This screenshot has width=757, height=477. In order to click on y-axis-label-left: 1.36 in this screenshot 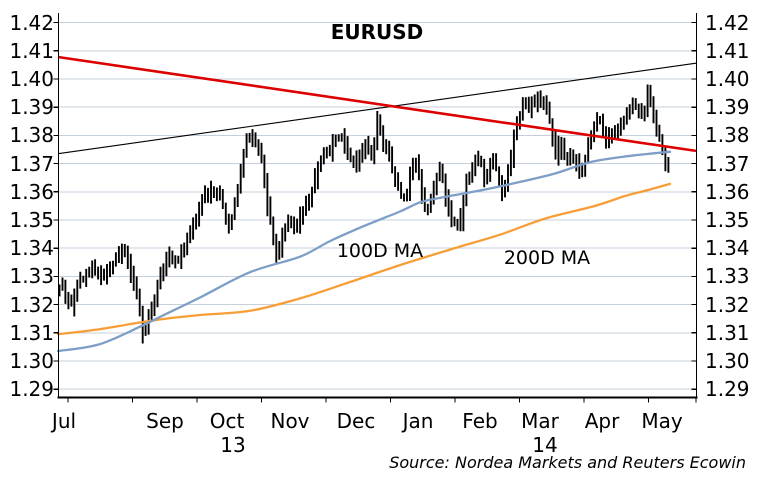, I will do `click(31, 192)`.